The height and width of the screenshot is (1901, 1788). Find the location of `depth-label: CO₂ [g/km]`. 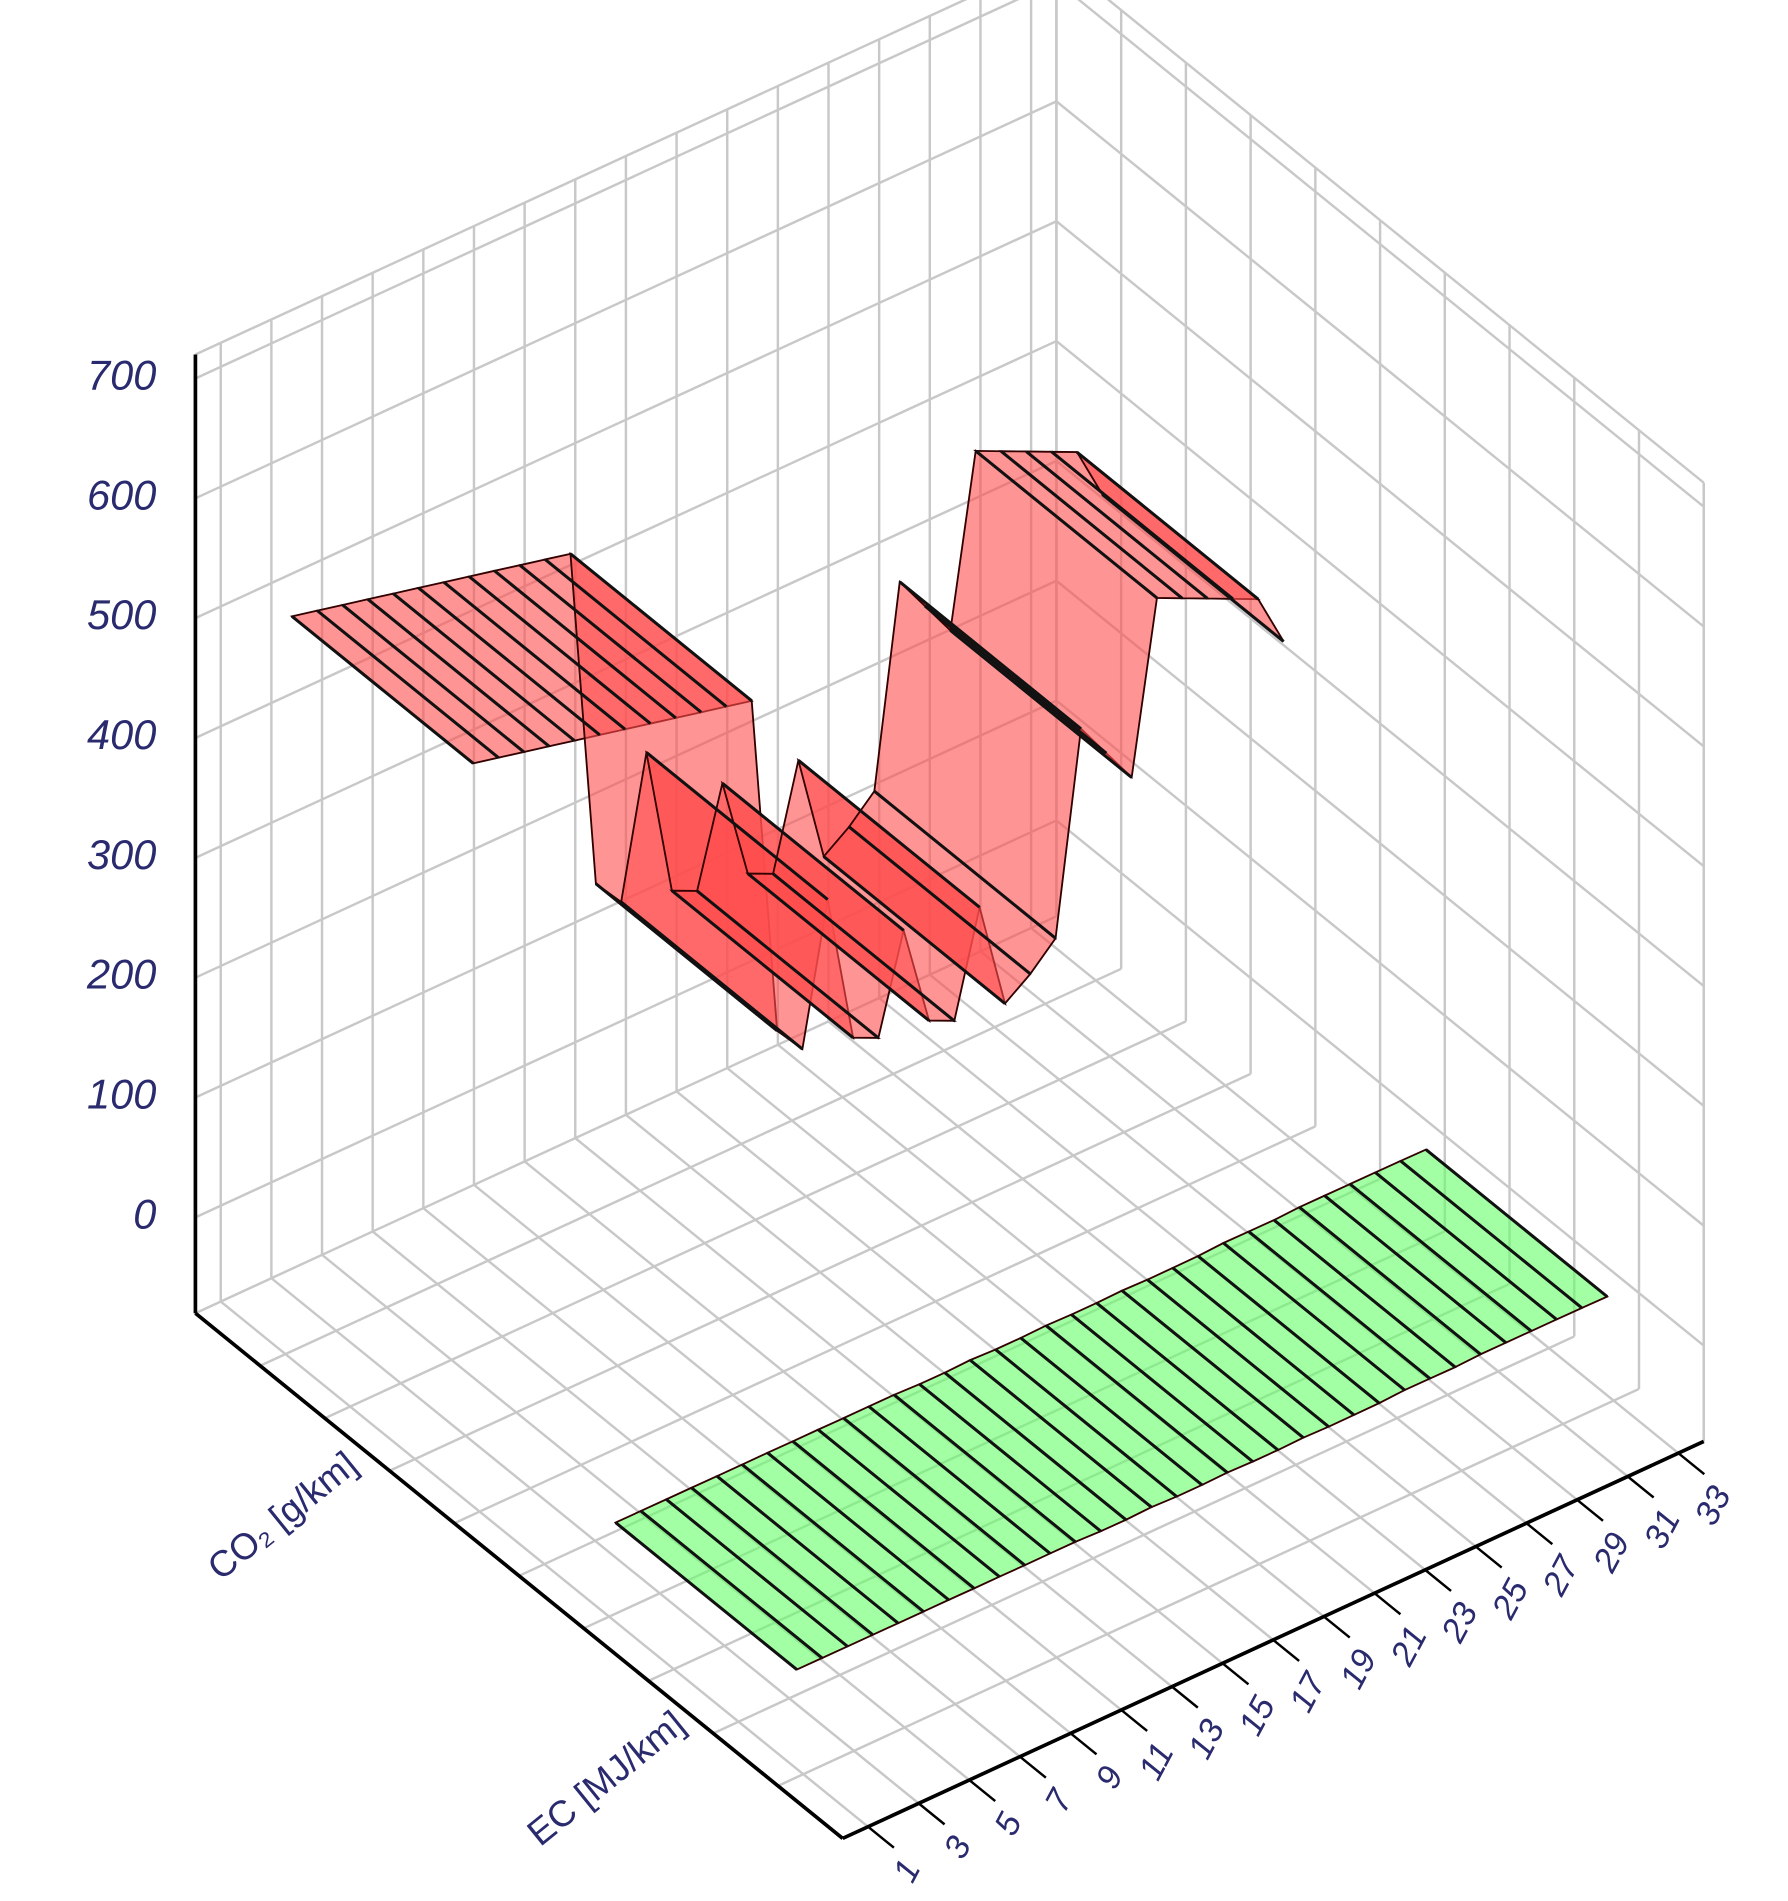

depth-label: CO₂ [g/km] is located at coordinates (282, 1515).